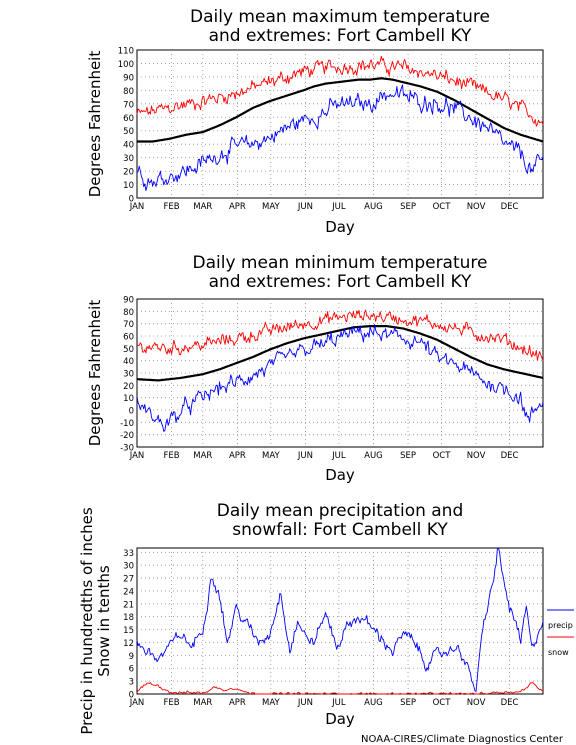 Image resolution: width=576 pixels, height=745 pixels. I want to click on chart-title: Daily mean precipitation and, so click(340, 511).